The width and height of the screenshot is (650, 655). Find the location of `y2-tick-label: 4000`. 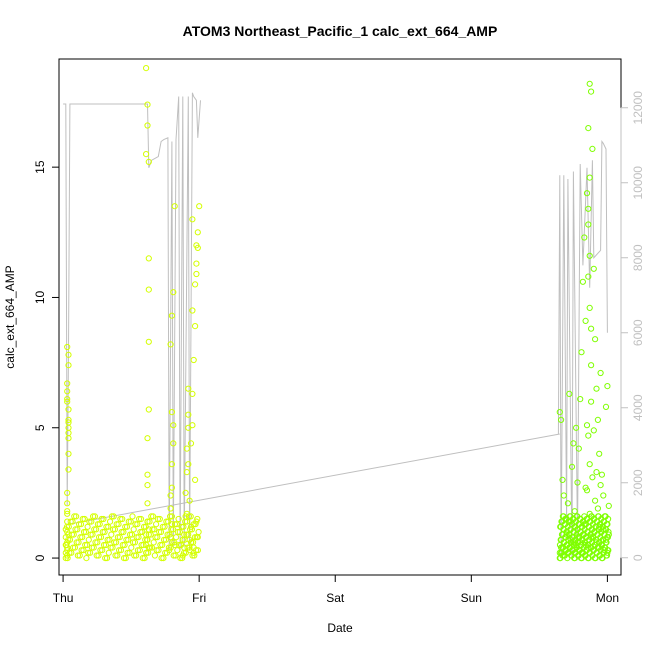

y2-tick-label: 4000 is located at coordinates (638, 407).